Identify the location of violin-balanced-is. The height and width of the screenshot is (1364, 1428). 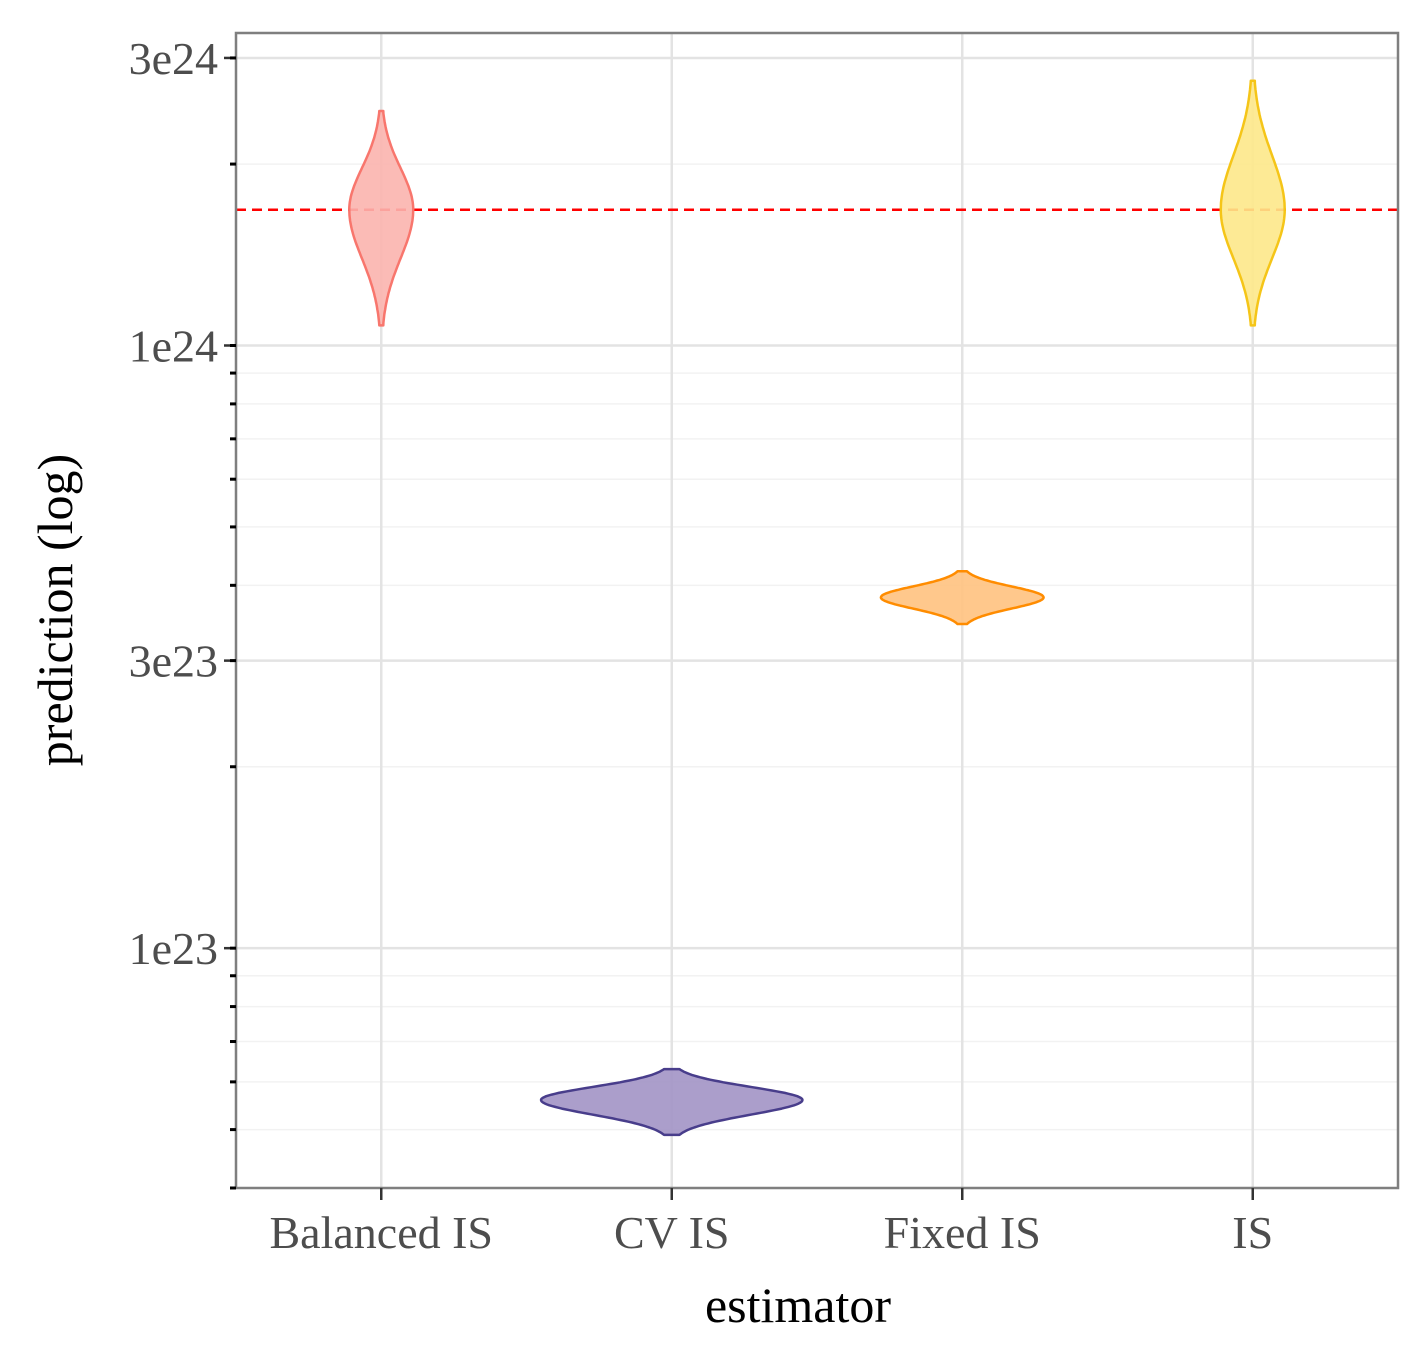
(381, 218).